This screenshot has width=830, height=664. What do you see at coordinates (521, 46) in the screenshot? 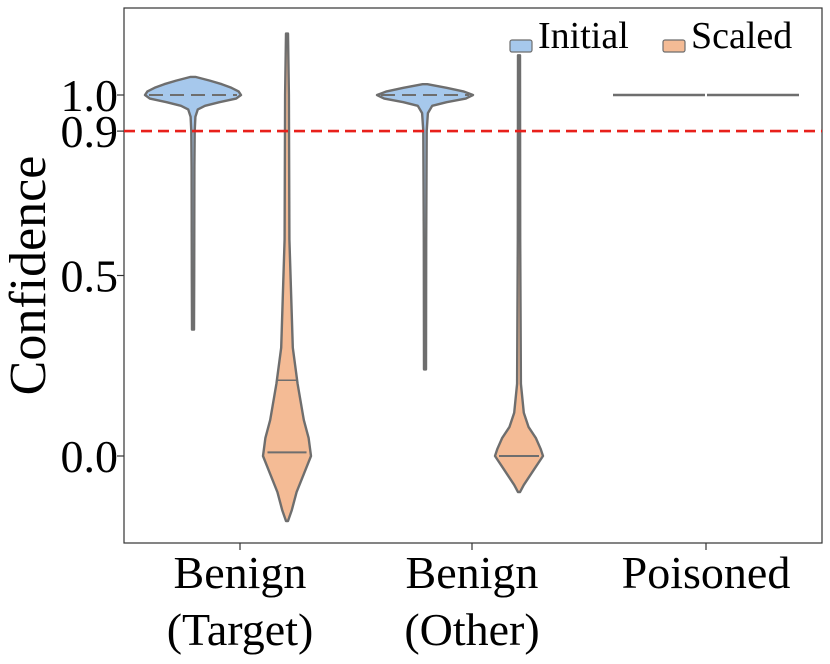
I see `legend-swatch-initial` at bounding box center [521, 46].